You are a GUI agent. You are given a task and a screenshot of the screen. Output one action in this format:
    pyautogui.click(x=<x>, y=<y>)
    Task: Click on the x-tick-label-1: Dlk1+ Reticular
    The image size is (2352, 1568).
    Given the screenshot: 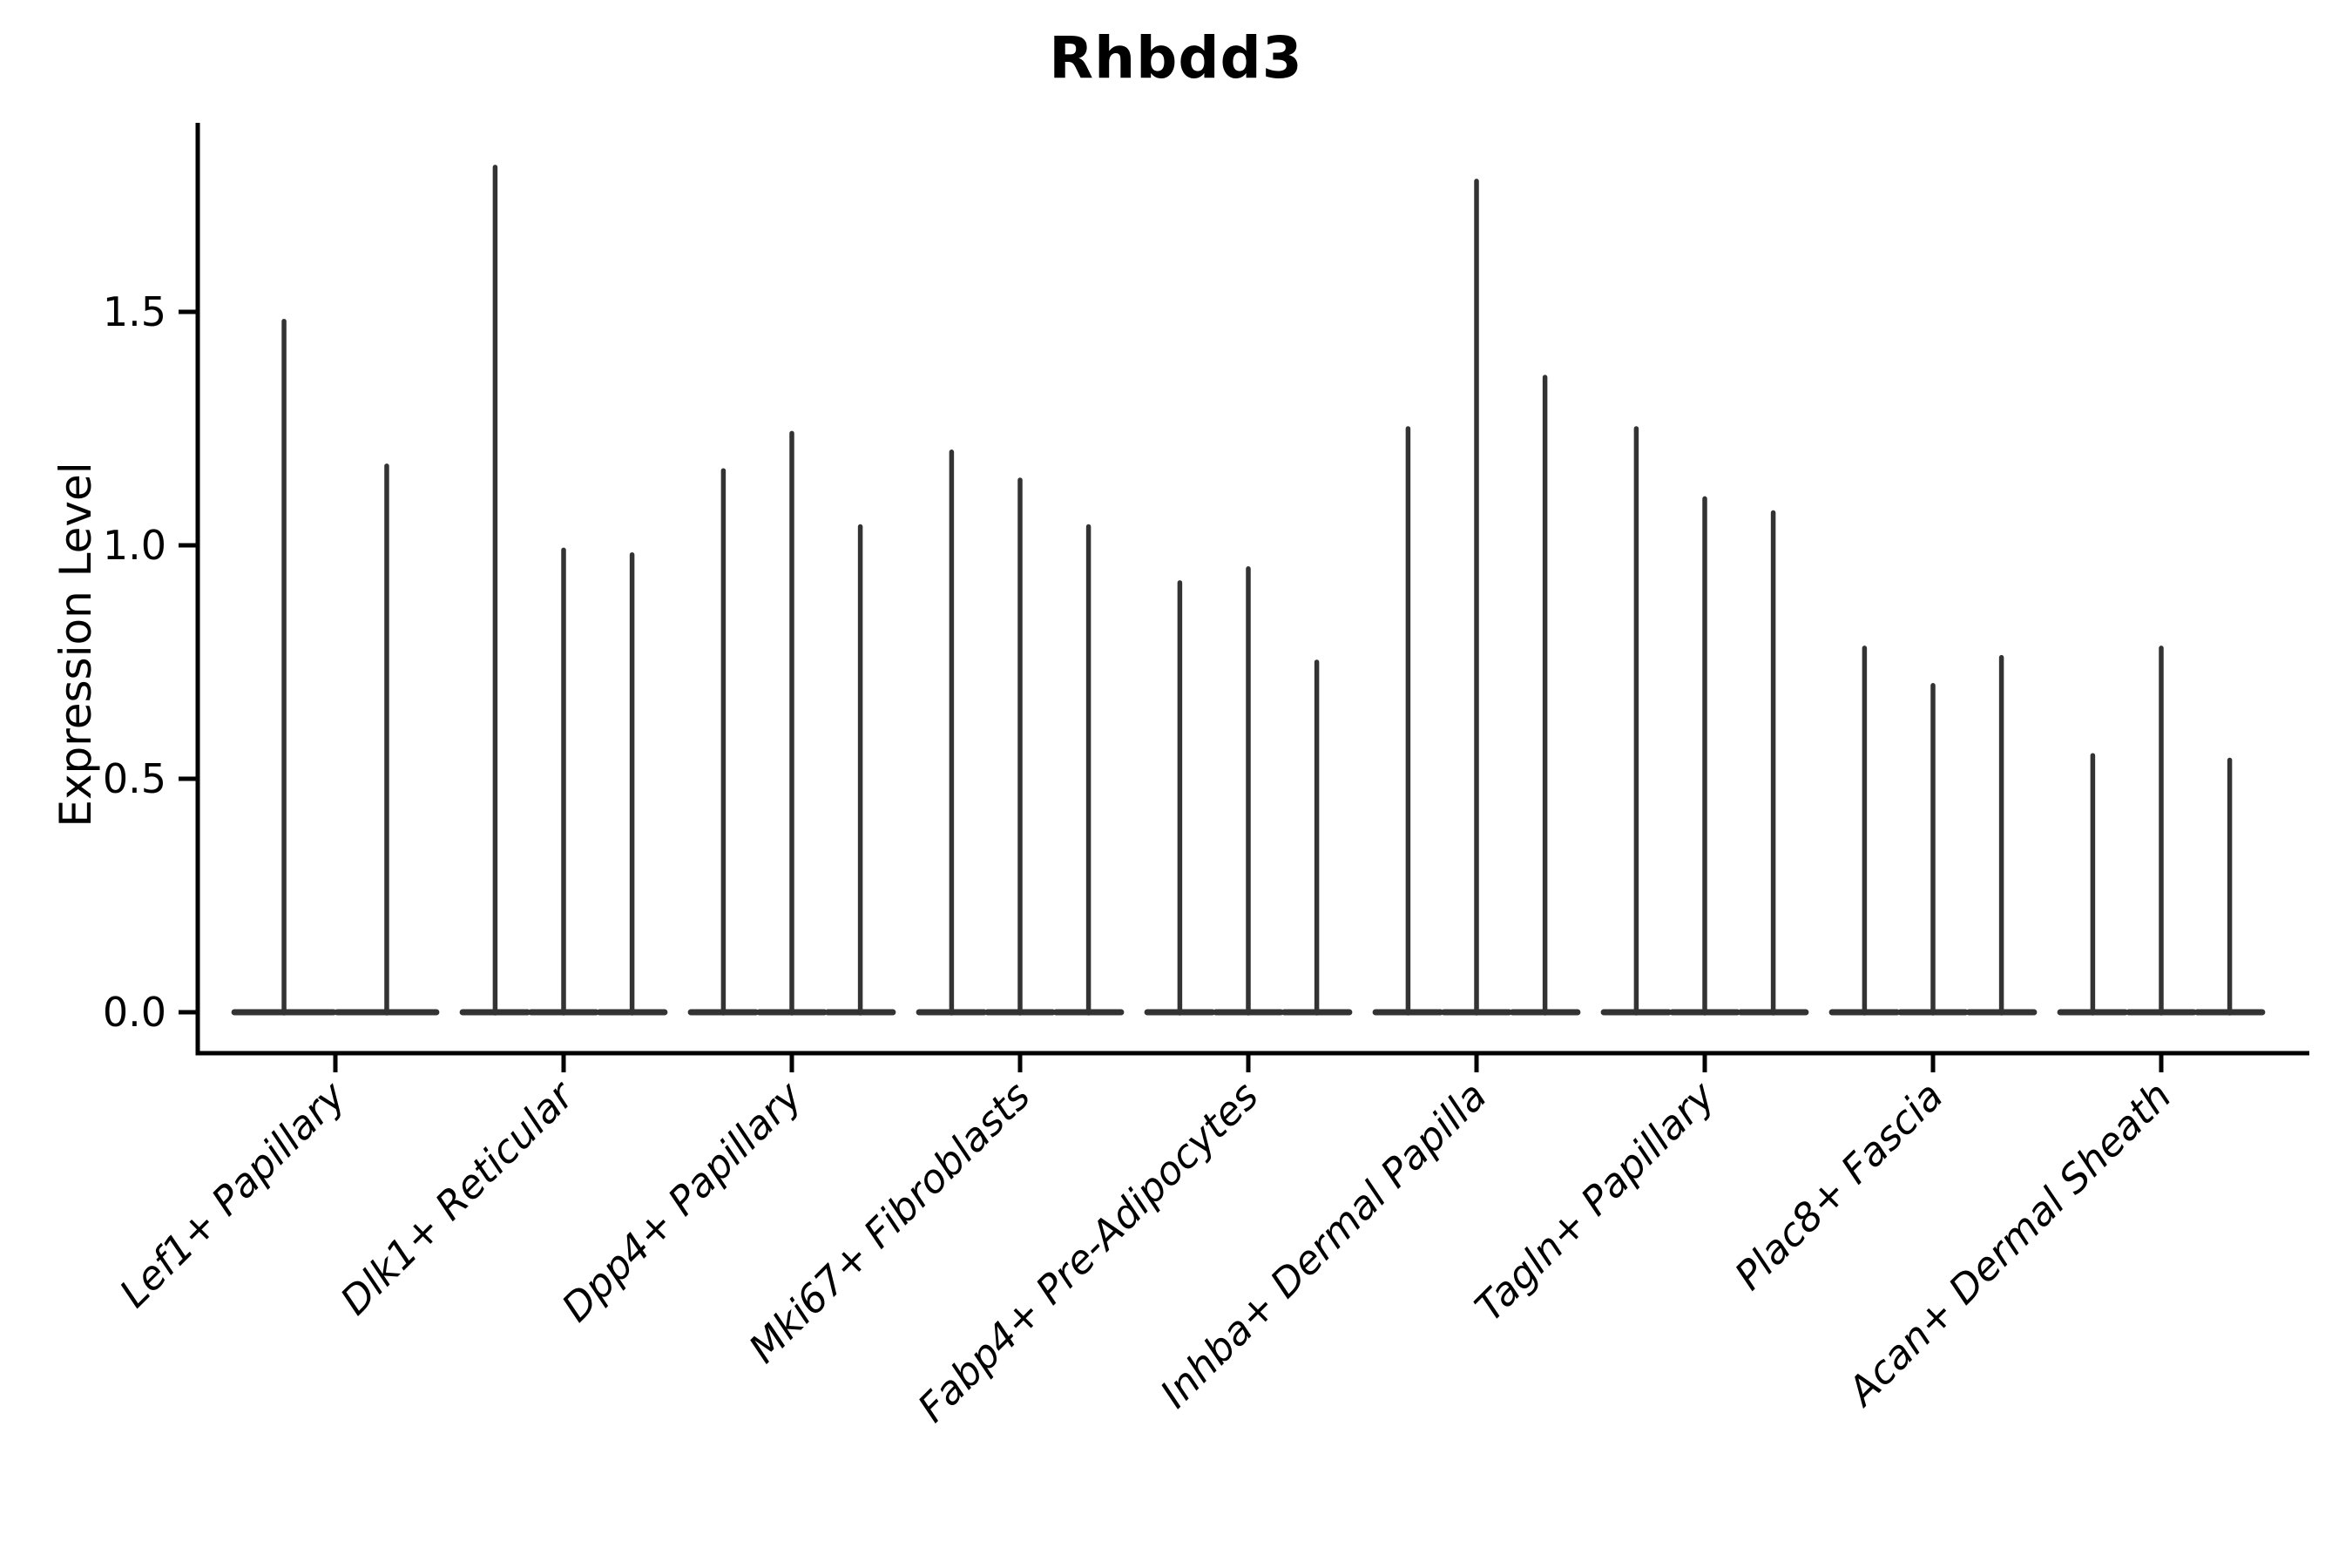 What is the action you would take?
    pyautogui.click(x=457, y=1197)
    